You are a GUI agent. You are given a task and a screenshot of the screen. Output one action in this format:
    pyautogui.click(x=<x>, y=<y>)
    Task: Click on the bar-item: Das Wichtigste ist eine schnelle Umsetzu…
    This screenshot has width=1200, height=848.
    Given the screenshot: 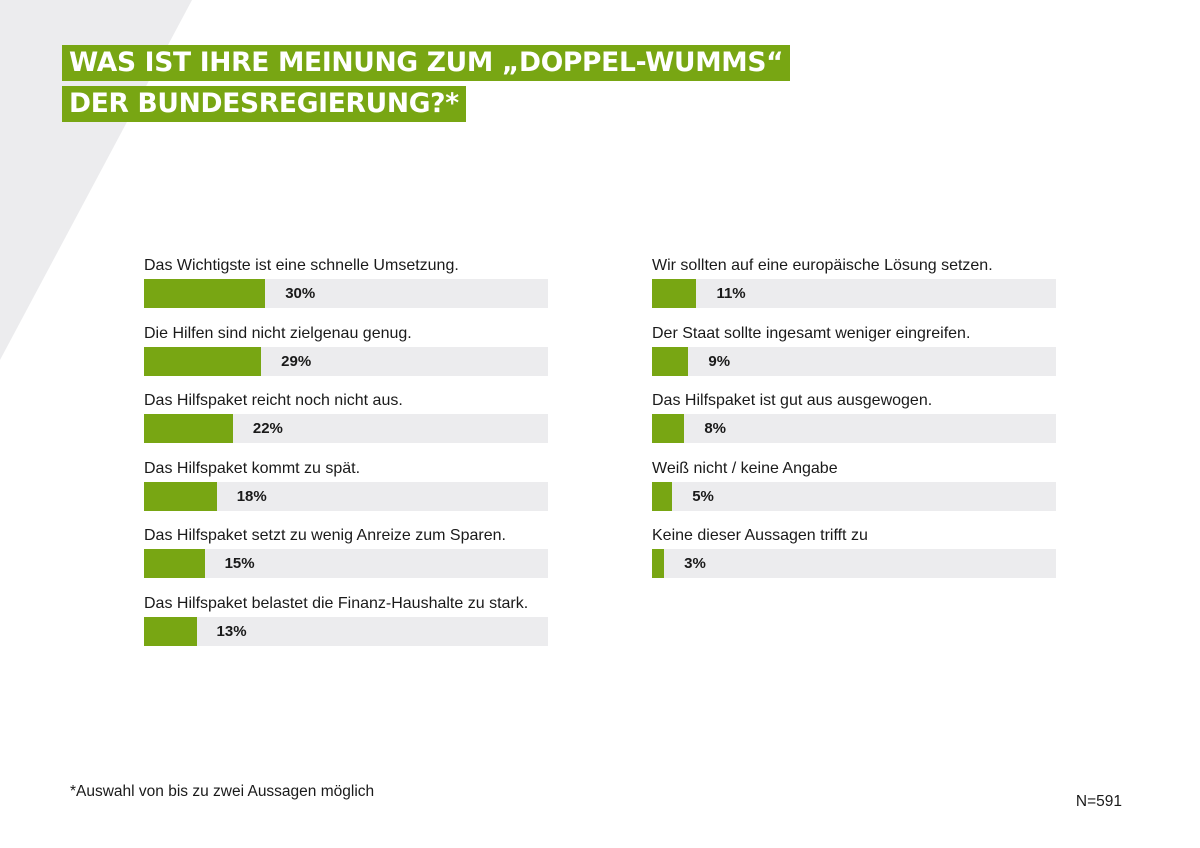 What is the action you would take?
    pyautogui.click(x=346, y=290)
    